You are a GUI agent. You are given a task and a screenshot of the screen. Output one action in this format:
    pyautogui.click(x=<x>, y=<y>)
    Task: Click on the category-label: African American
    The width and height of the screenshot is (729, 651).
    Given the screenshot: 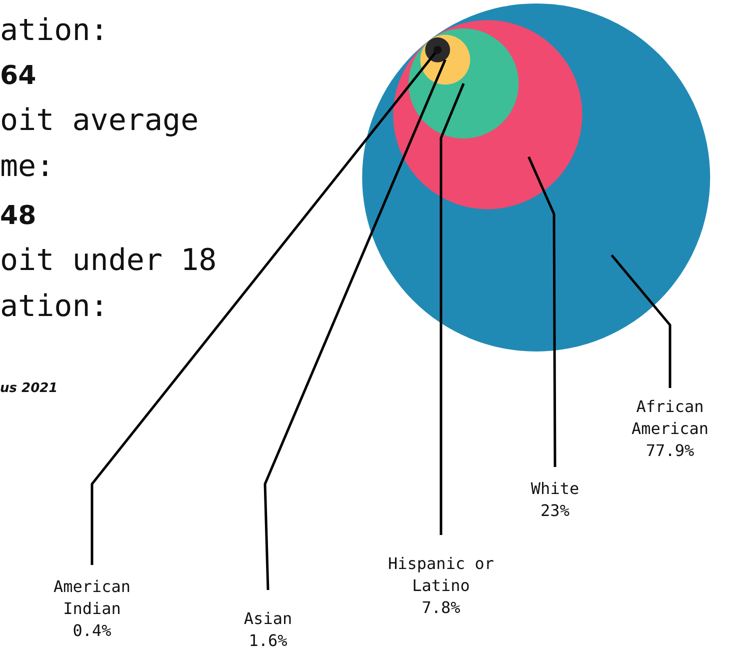 What is the action you would take?
    pyautogui.click(x=670, y=417)
    